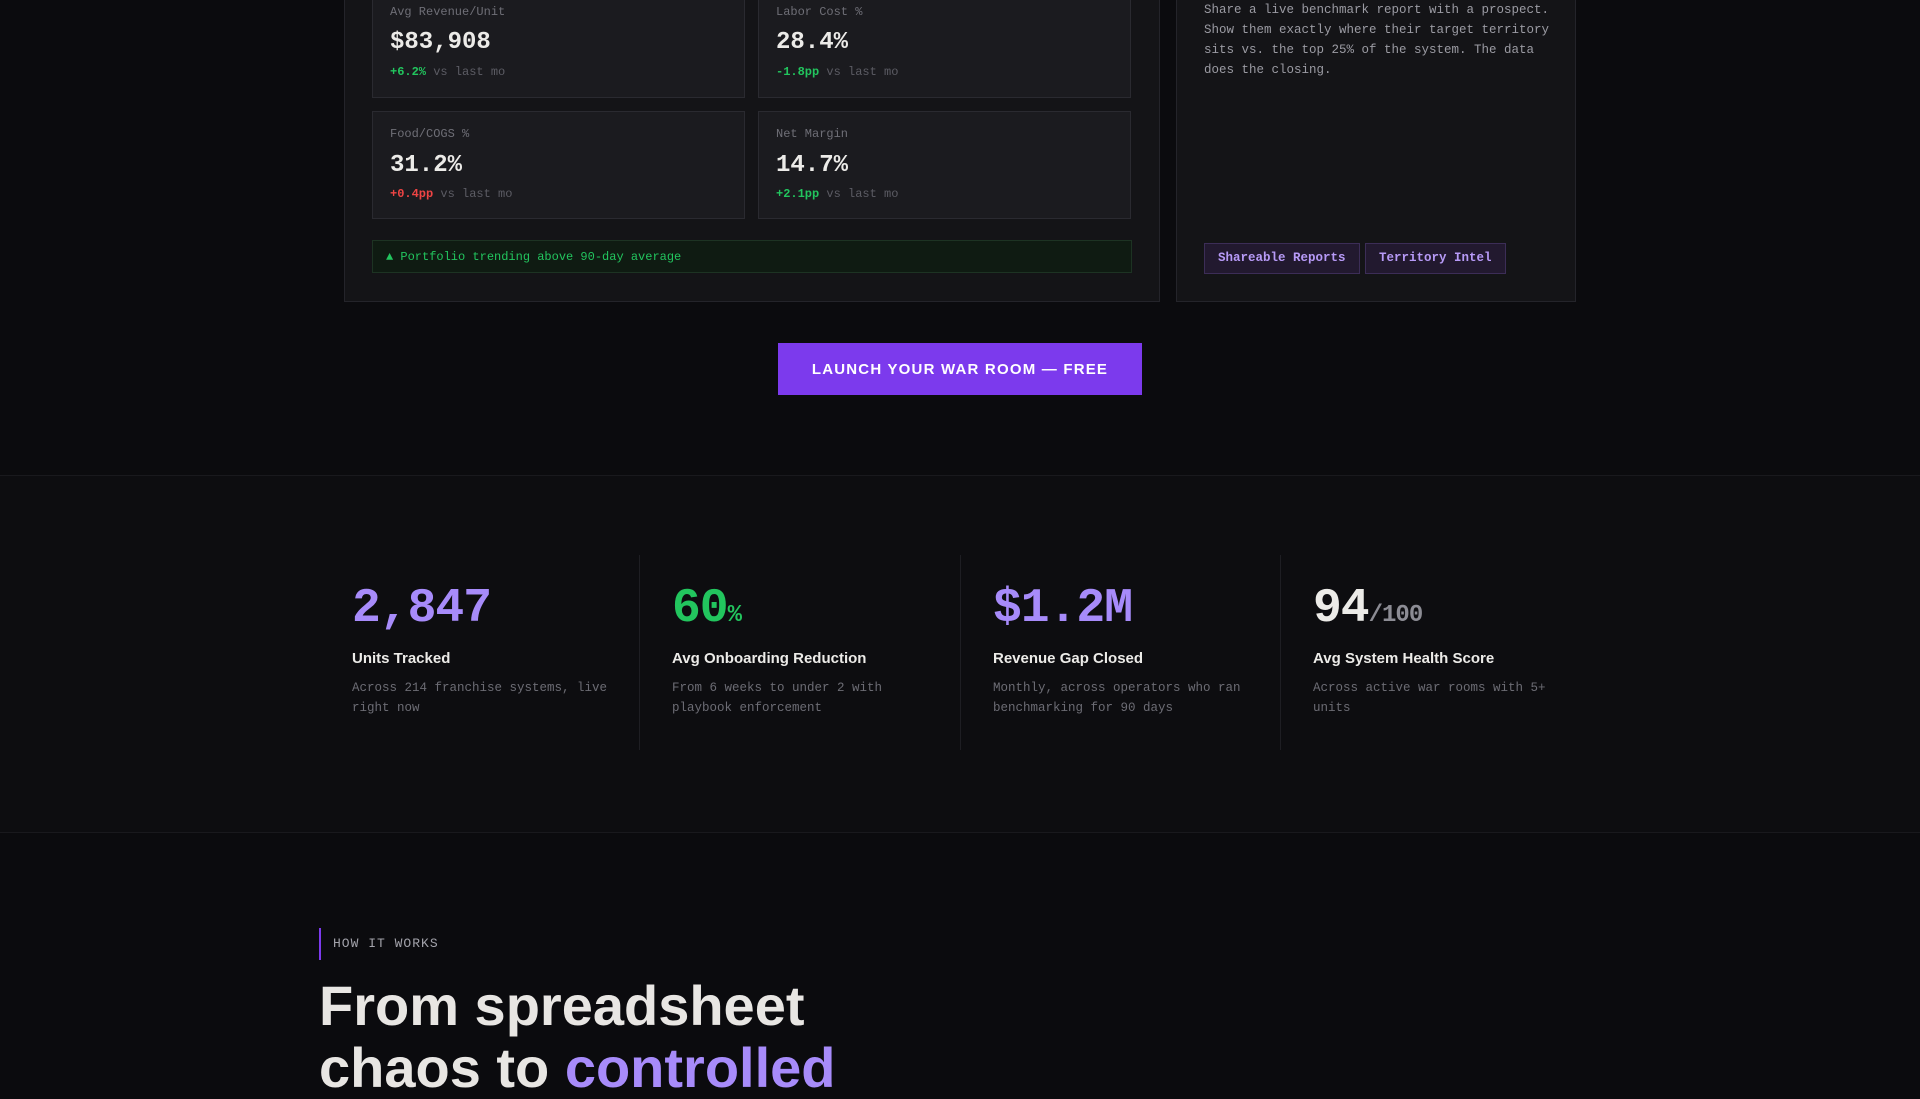 The height and width of the screenshot is (1099, 1920). What do you see at coordinates (1068, 658) in the screenshot?
I see `stat-title: Revenue Gap Closed` at bounding box center [1068, 658].